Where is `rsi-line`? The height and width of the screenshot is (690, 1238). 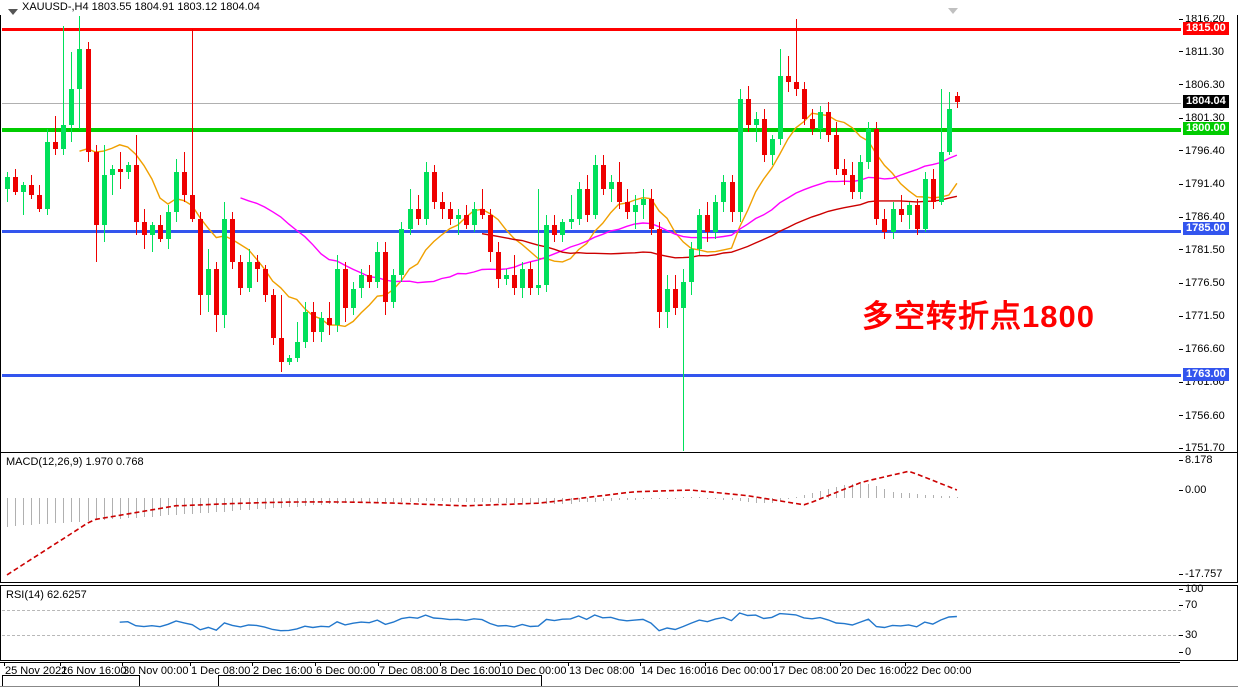
rsi-line is located at coordinates (538, 622).